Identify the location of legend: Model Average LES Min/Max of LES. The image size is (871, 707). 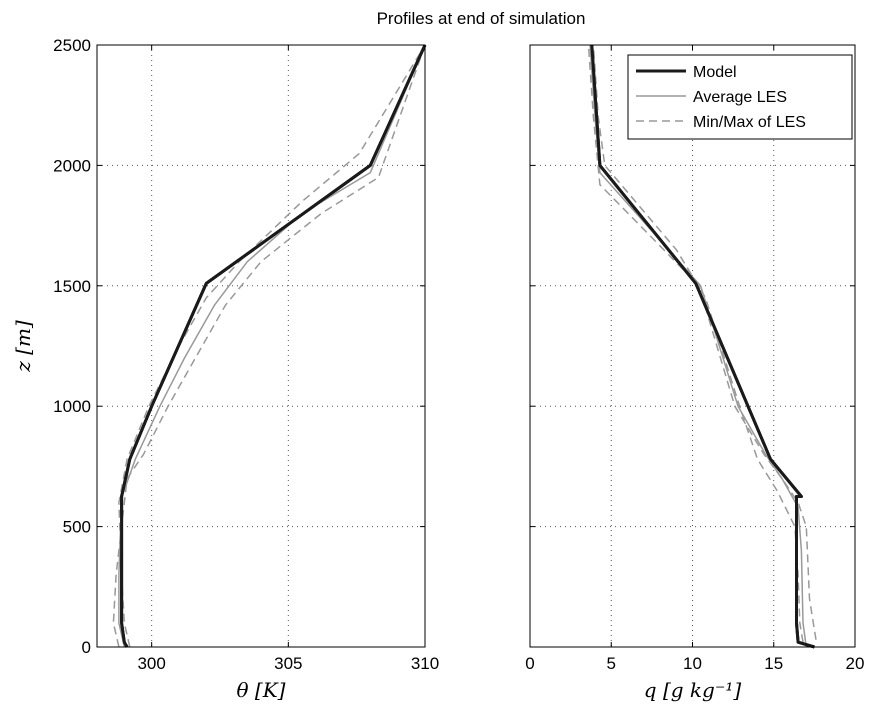
(740, 97).